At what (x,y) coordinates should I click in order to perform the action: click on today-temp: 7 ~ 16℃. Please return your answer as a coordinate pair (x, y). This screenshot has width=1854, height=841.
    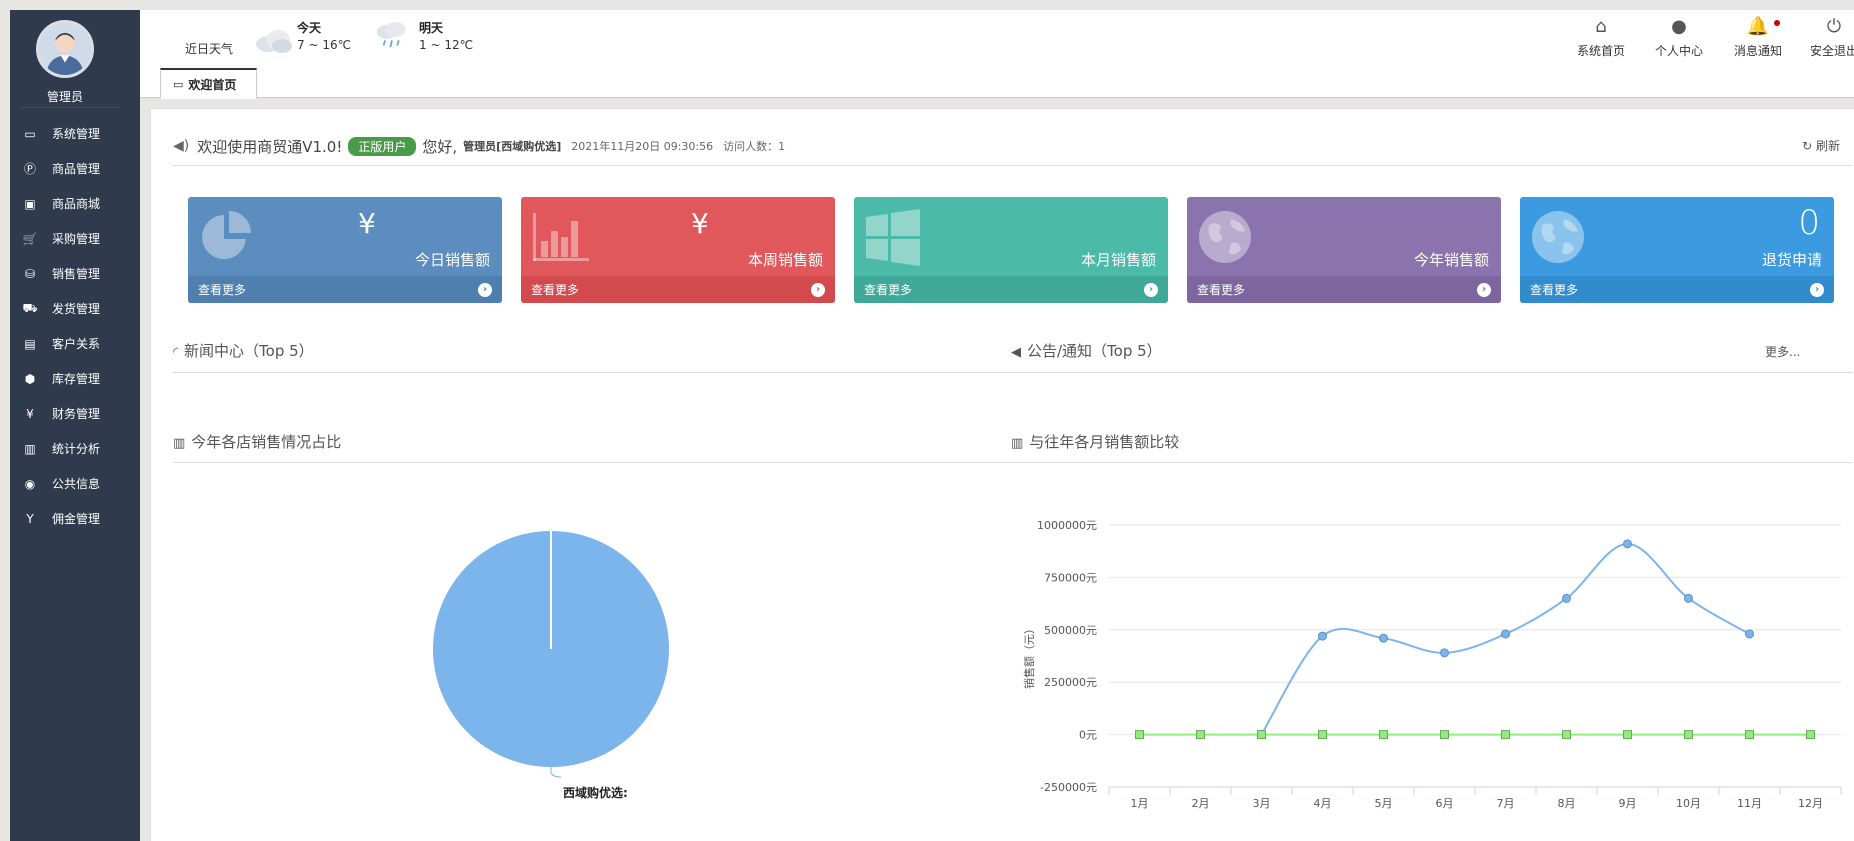
    Looking at the image, I should click on (324, 45).